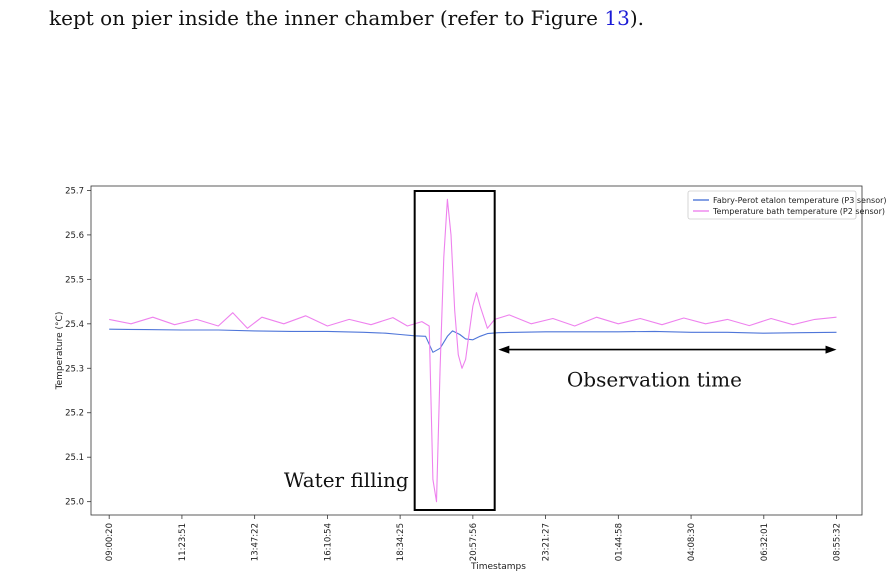 The image size is (896, 576). What do you see at coordinates (504, 349) in the screenshot?
I see `observation-arrow-head-left` at bounding box center [504, 349].